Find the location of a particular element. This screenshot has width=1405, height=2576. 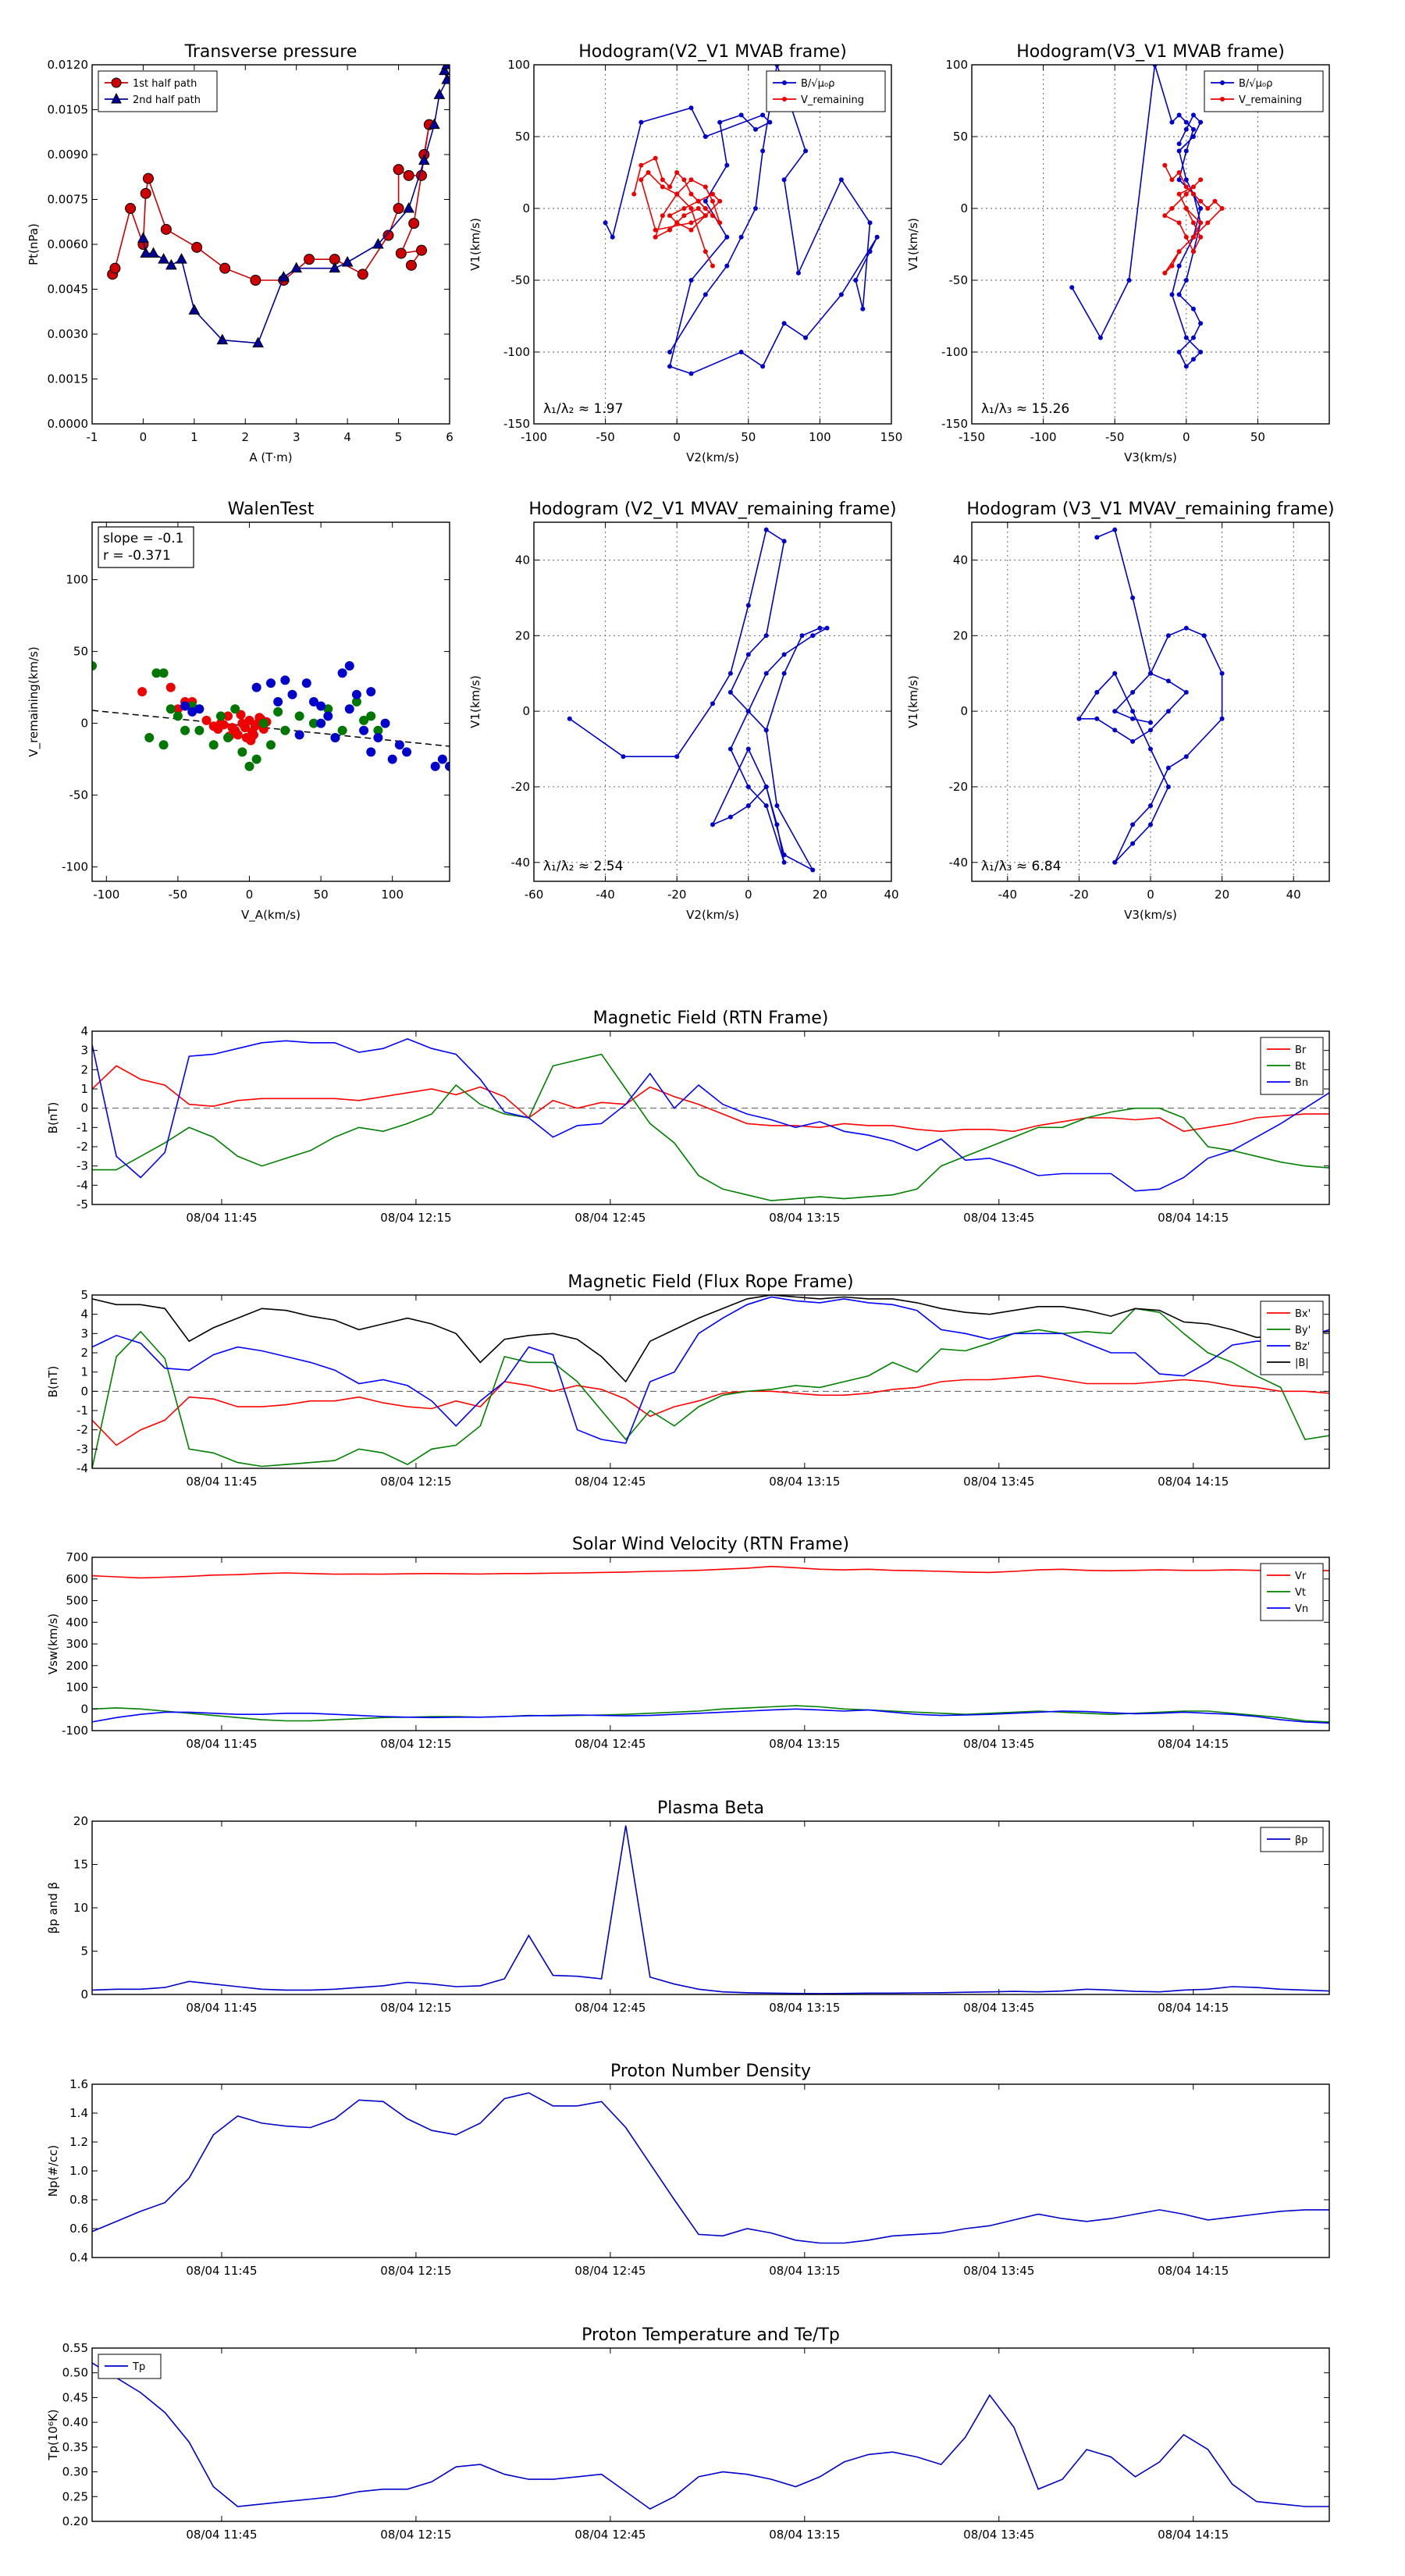

legend-label: Tp is located at coordinates (138, 2367).